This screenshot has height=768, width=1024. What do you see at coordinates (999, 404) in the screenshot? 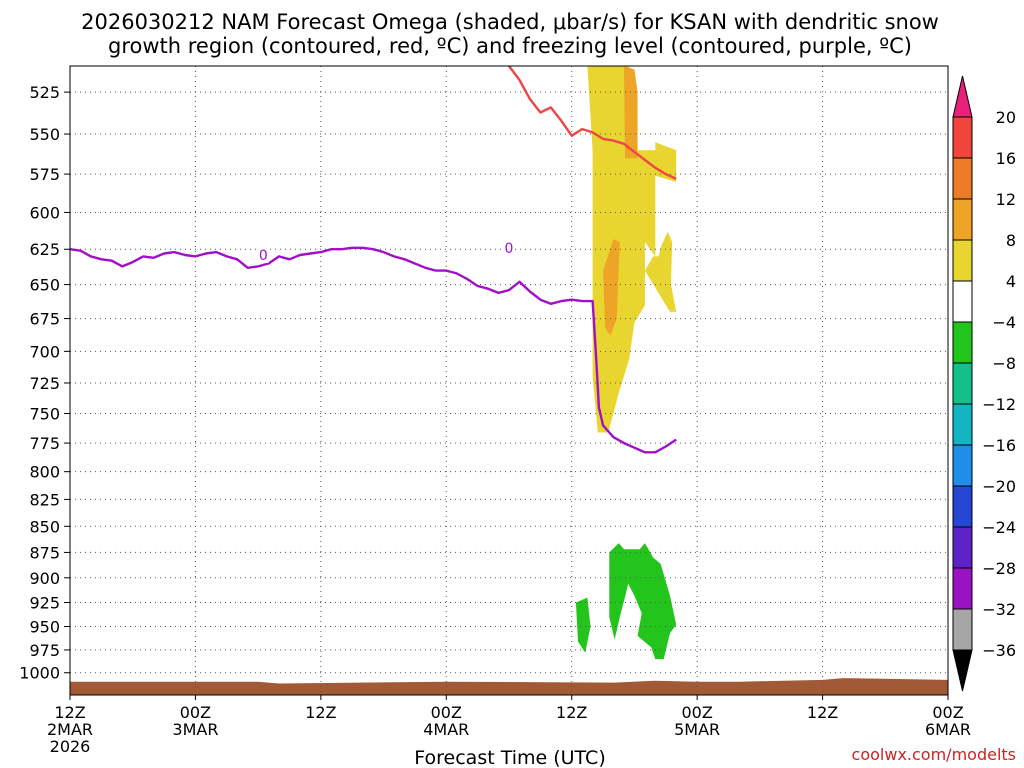
I see `colorbar-label-7: −12` at bounding box center [999, 404].